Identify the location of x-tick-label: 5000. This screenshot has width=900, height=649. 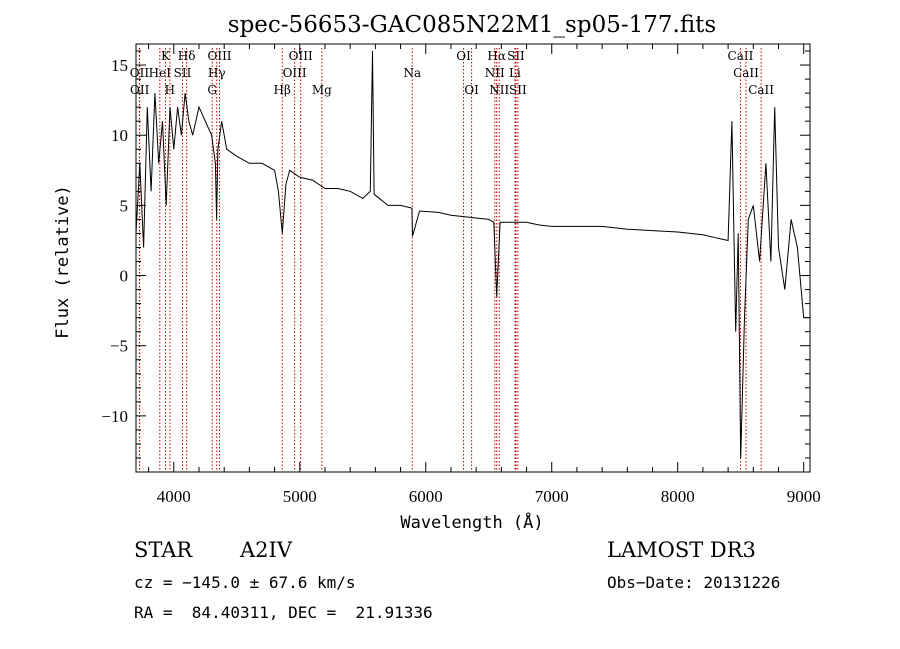
(300, 496).